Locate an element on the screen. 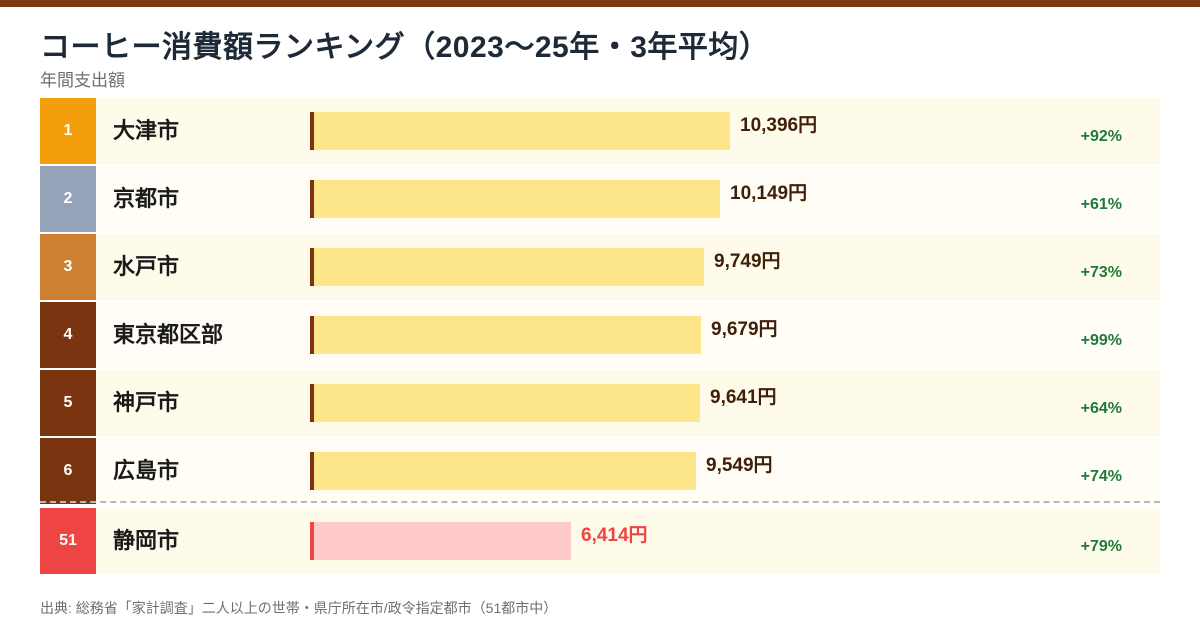 The width and height of the screenshot is (1200, 630). city-name: 水戸市 is located at coordinates (146, 266).